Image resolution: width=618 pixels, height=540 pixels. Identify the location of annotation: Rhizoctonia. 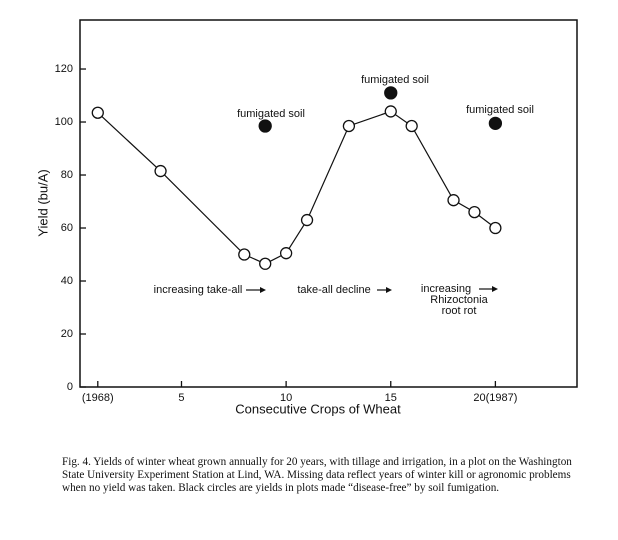
(459, 300).